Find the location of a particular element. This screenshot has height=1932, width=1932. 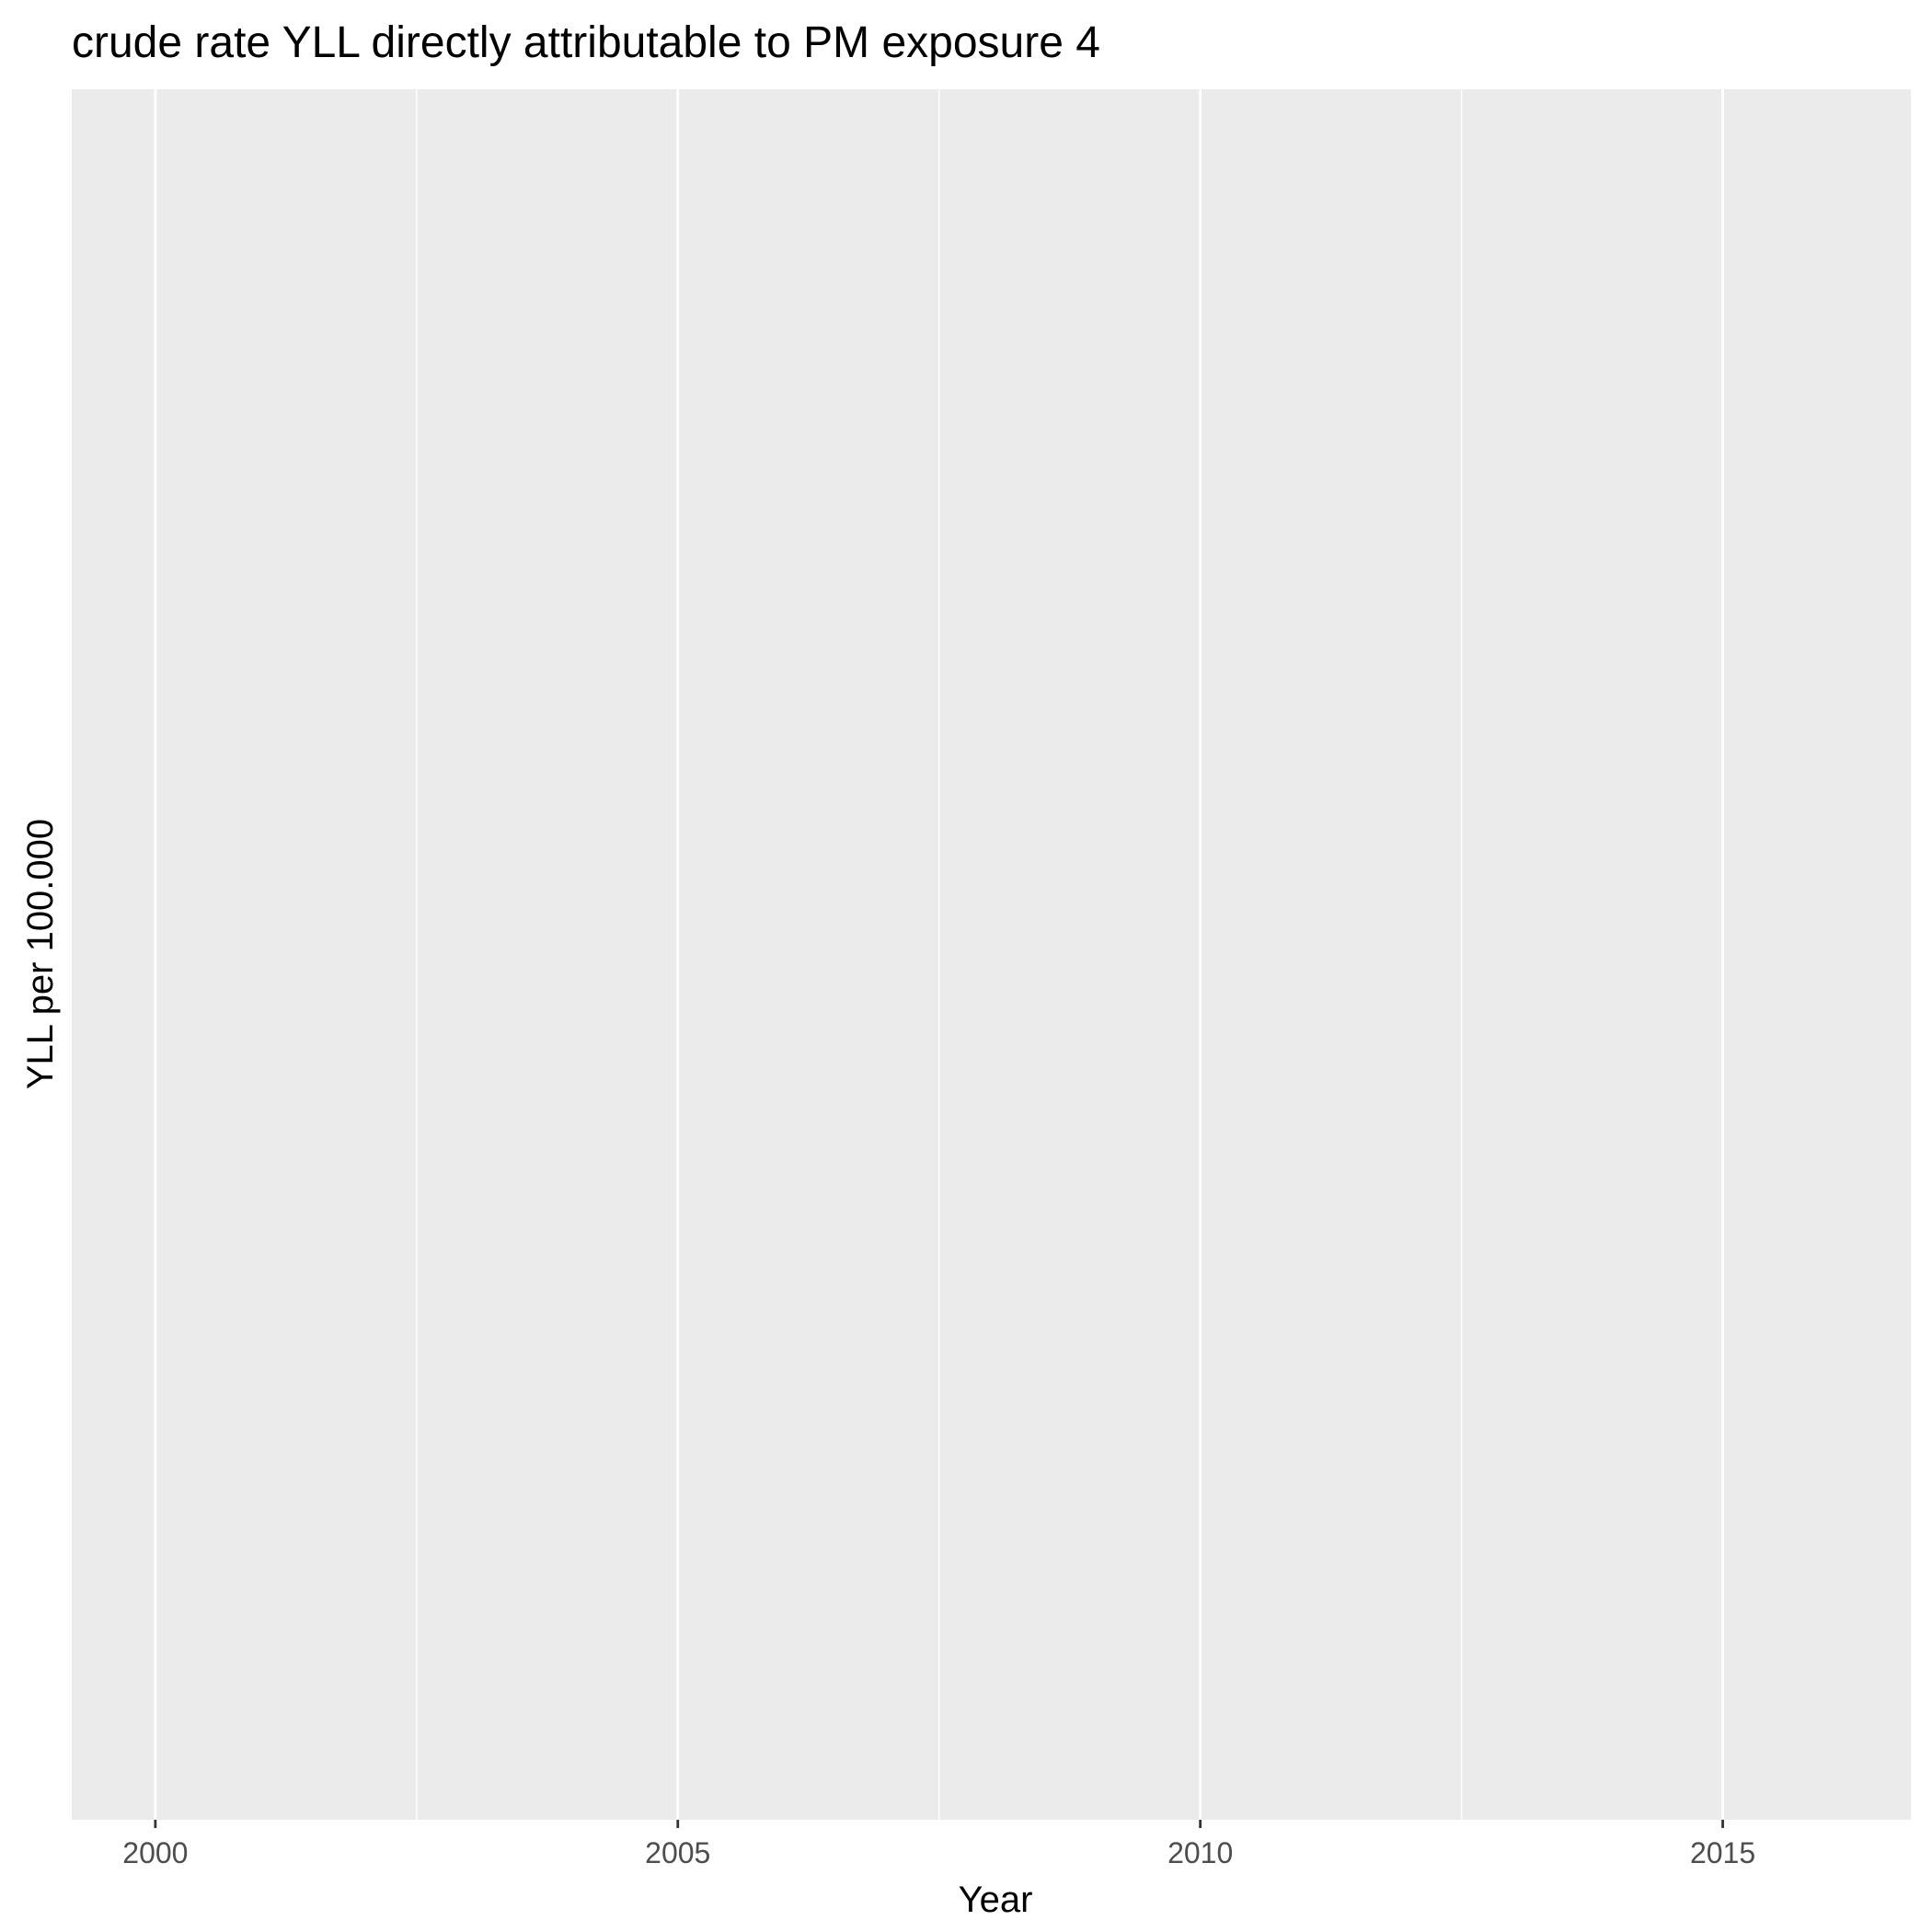

x-tick-label: 2005 is located at coordinates (677, 1852).